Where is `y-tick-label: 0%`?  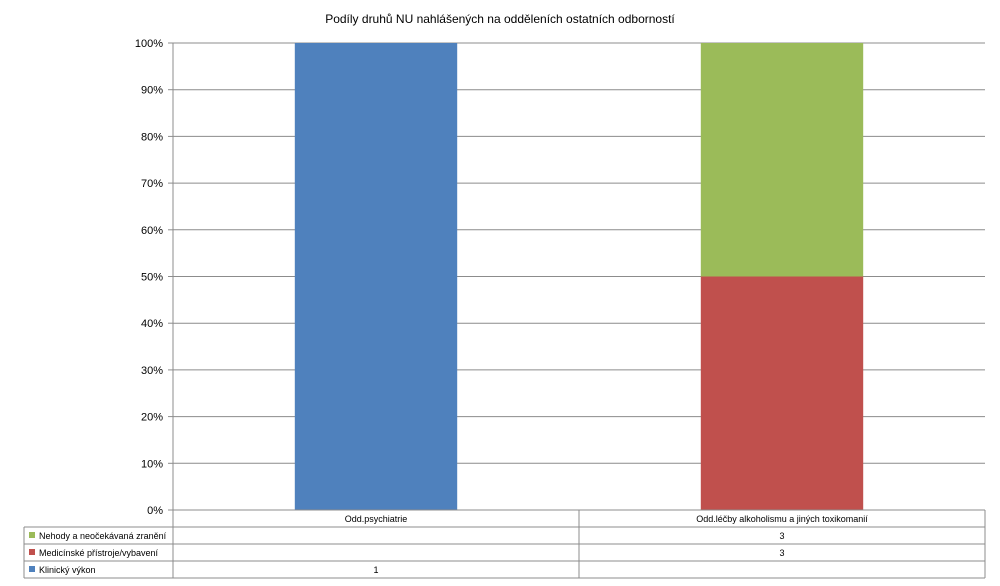 y-tick-label: 0% is located at coordinates (155, 511).